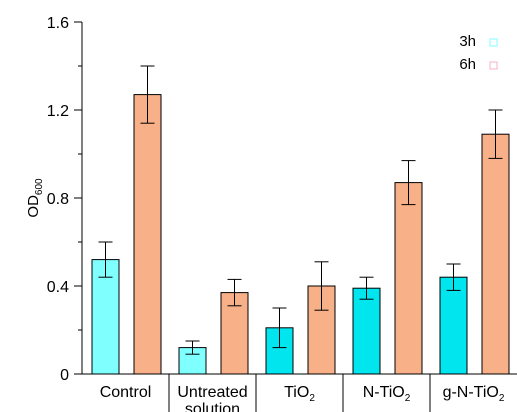  What do you see at coordinates (467, 41) in the screenshot?
I see `legend-label-3h: 3h` at bounding box center [467, 41].